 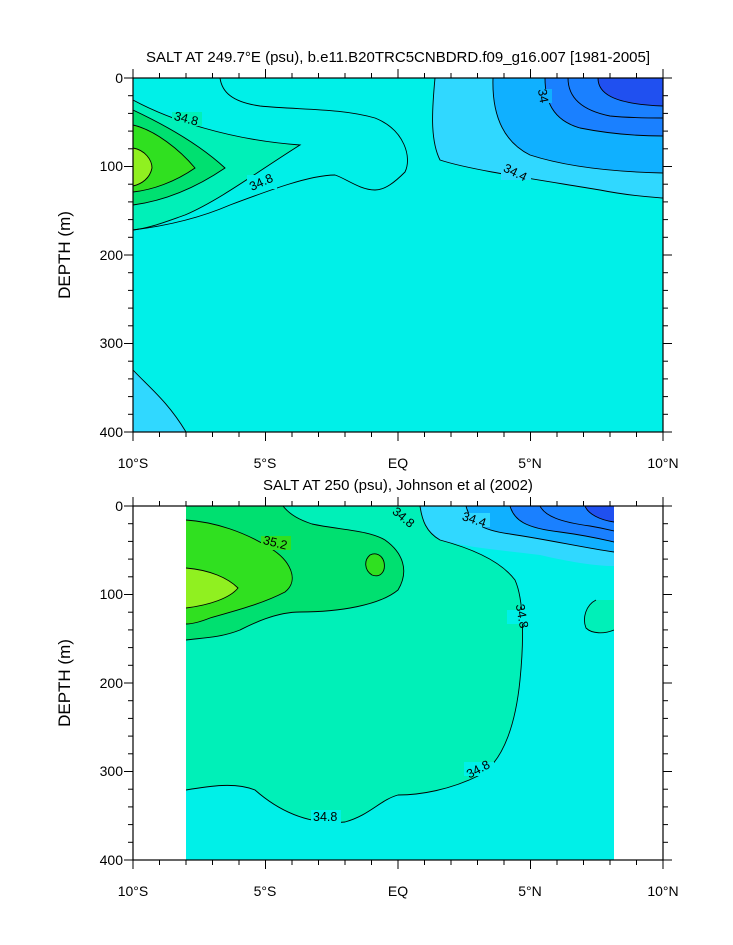 What do you see at coordinates (398, 485) in the screenshot?
I see `panel-2-title: SALT AT 250 (psu), Johnson et al (2002)` at bounding box center [398, 485].